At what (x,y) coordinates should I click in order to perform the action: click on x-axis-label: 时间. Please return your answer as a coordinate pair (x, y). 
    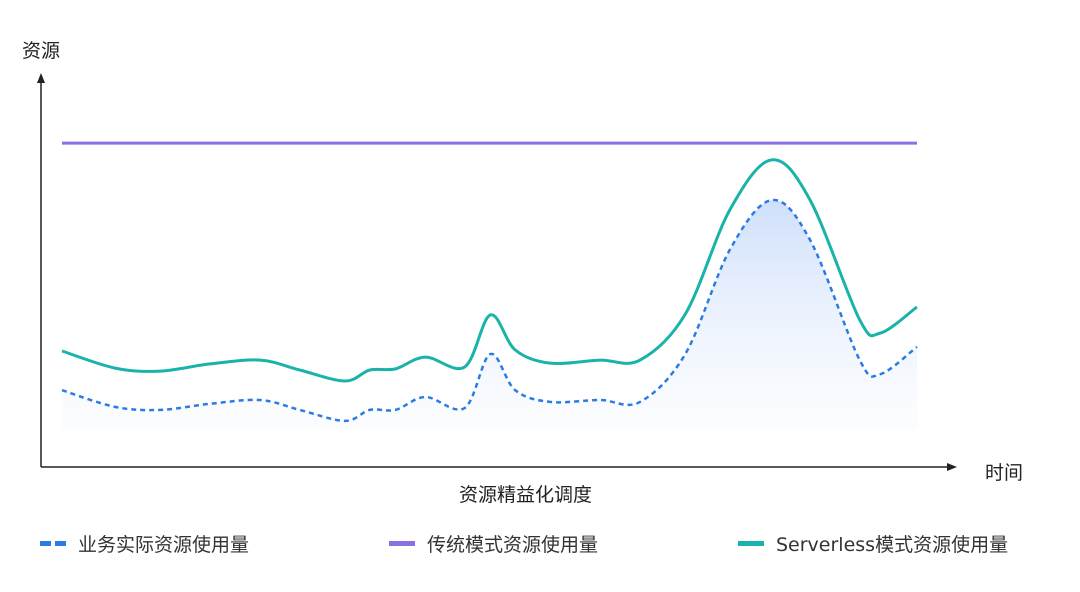
    Looking at the image, I should click on (1004, 473).